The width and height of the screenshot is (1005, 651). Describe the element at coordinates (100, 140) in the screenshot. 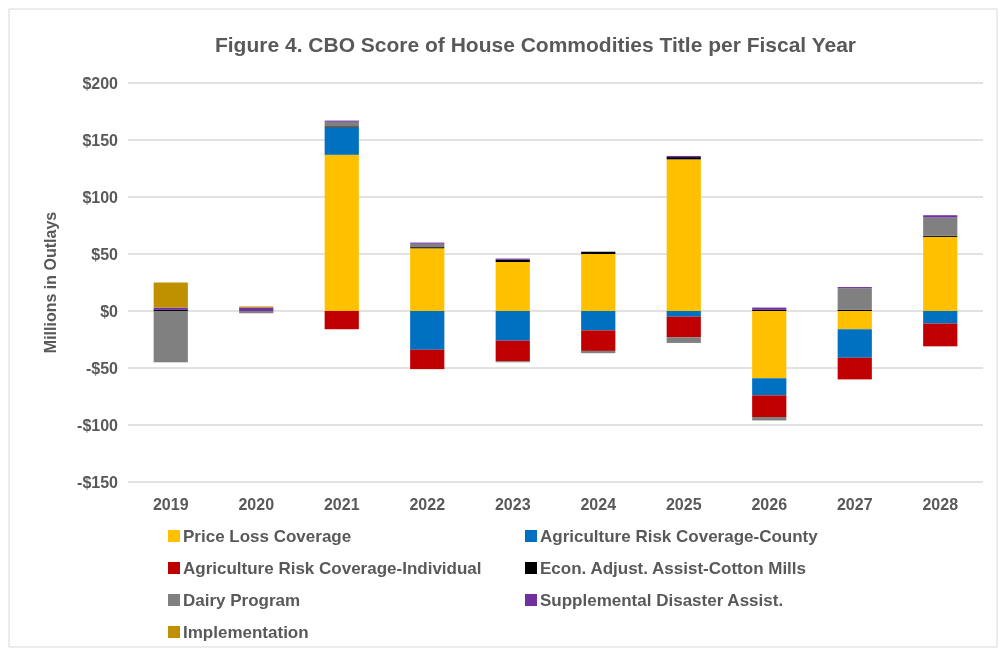

I see `y-tick-label: $150` at that location.